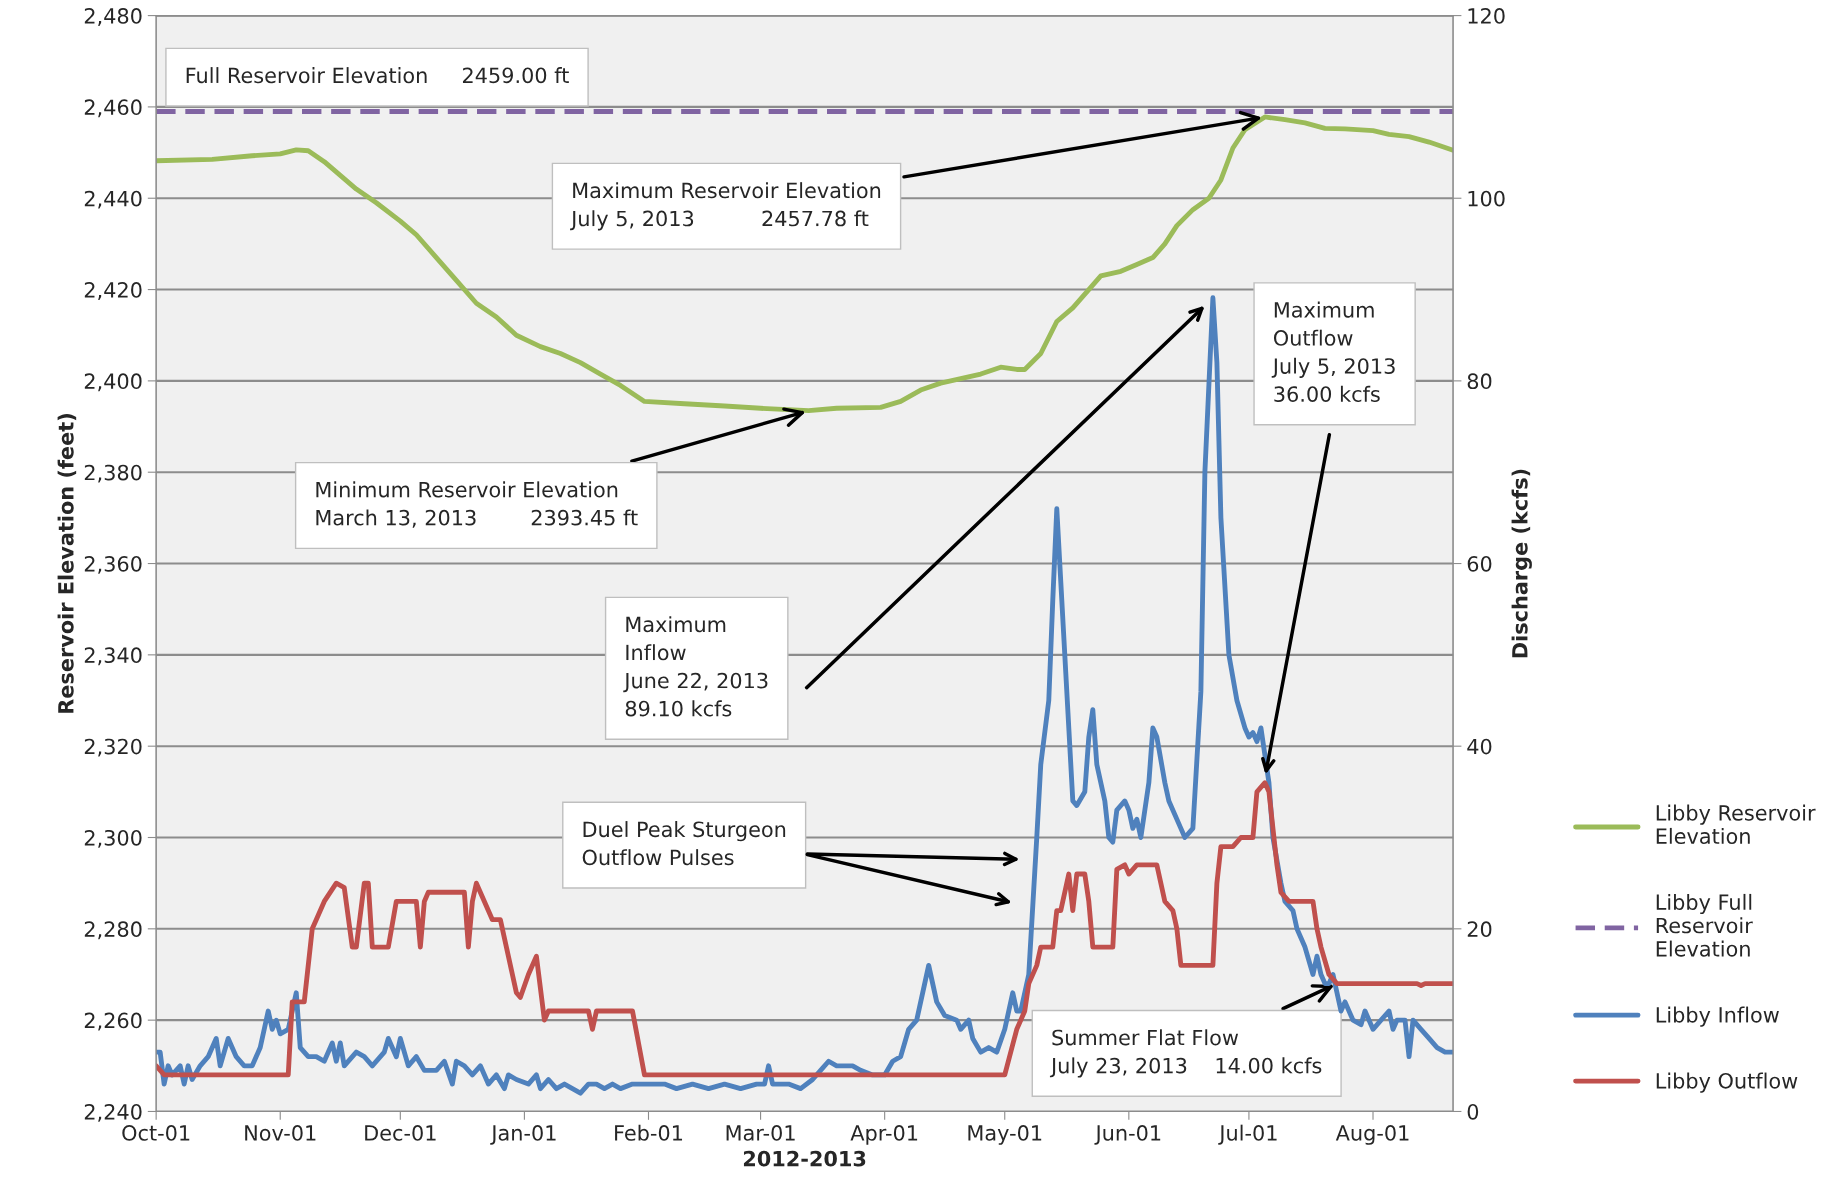 This screenshot has width=1837, height=1199. I want to click on annotation: Full Reservoir Elevation 2459.00 ft, so click(377, 75).